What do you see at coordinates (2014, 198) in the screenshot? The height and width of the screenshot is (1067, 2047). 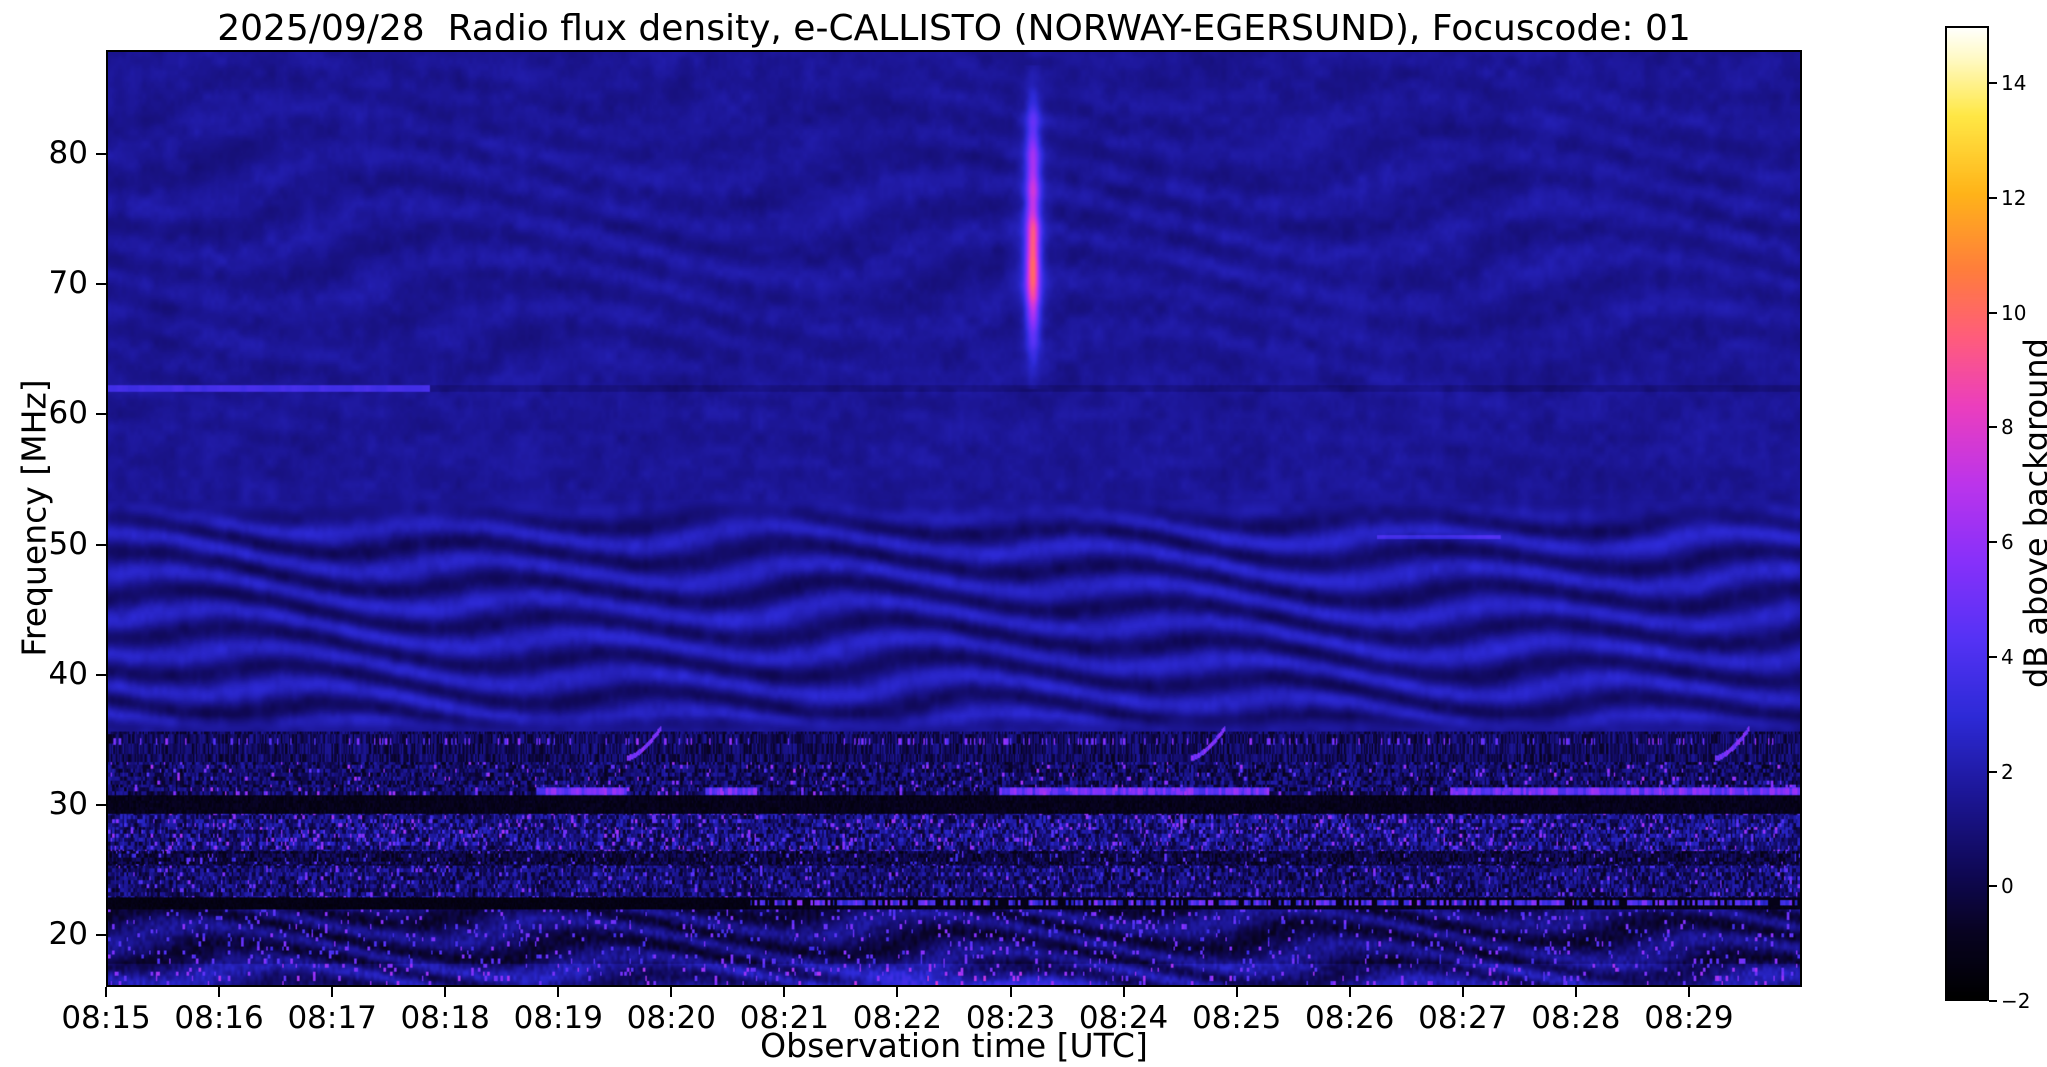 I see `colorbar-tick-label: 12` at bounding box center [2014, 198].